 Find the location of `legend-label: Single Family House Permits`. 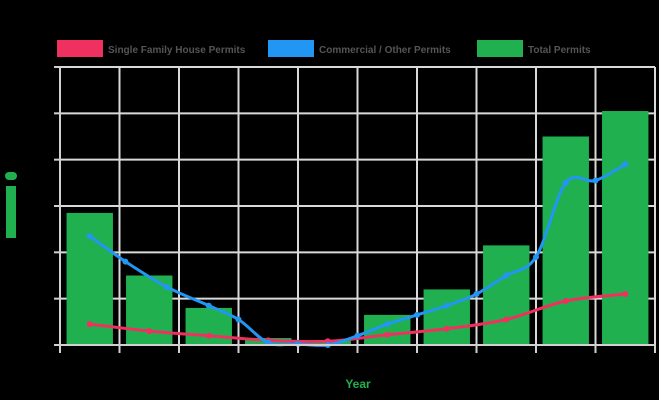

legend-label: Single Family House Permits is located at coordinates (177, 50).